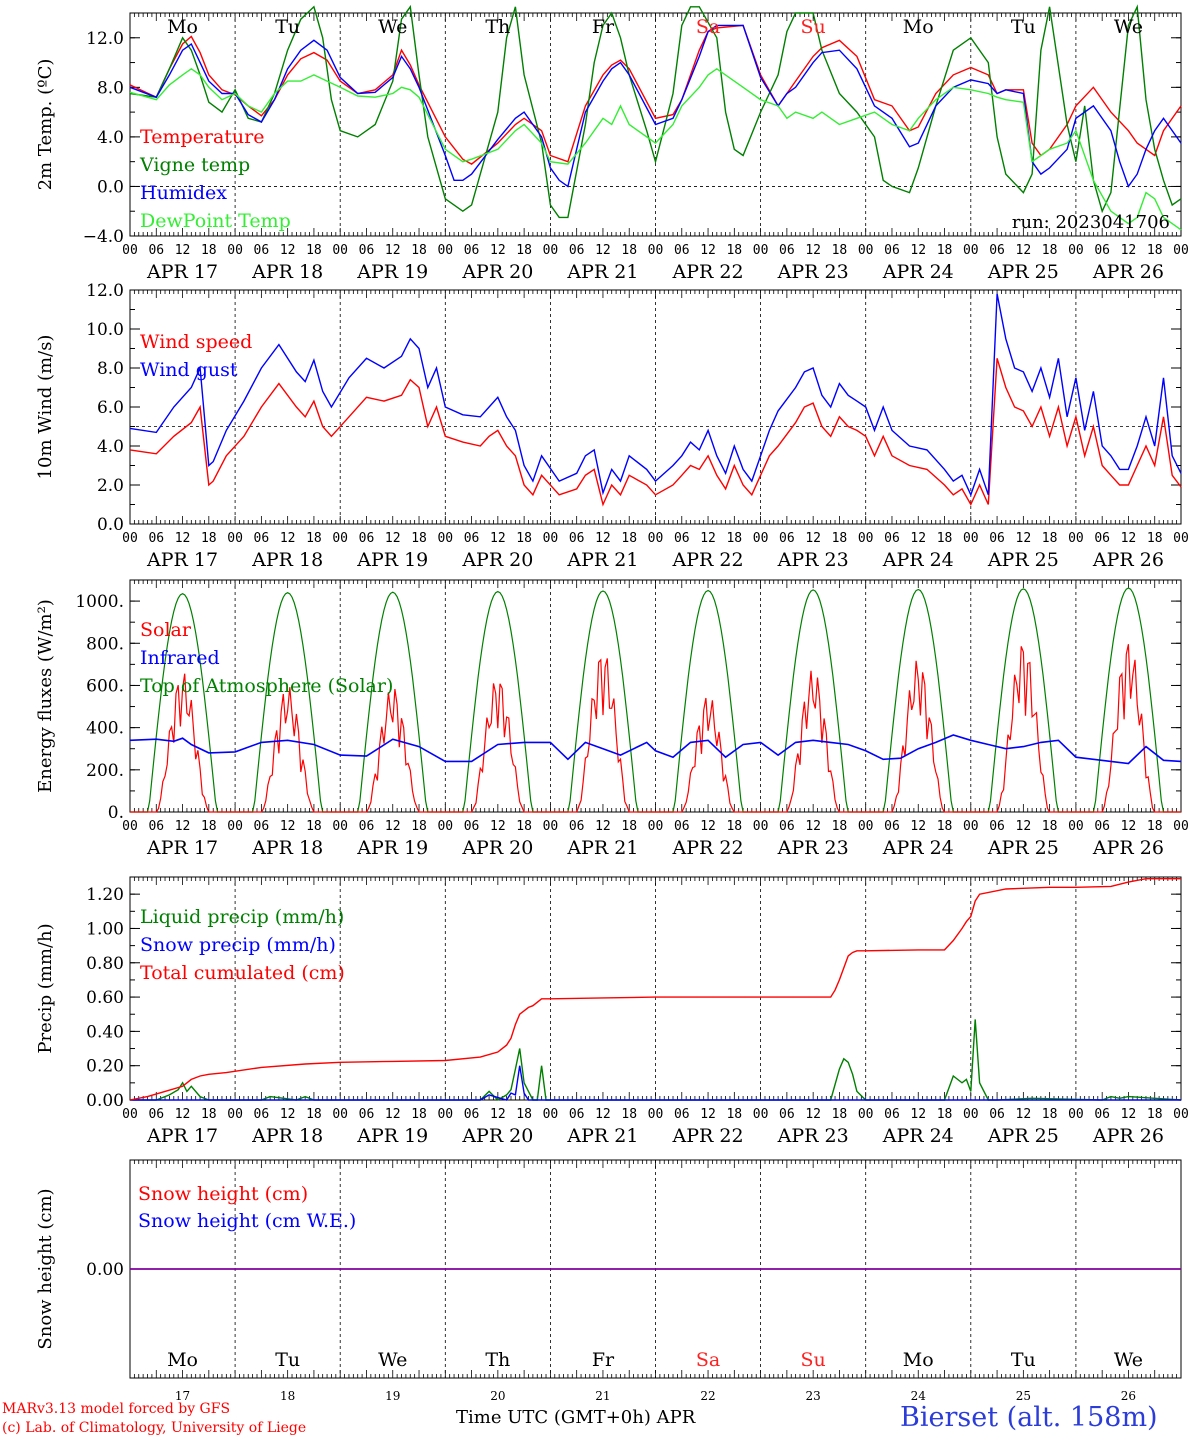  I want to click on temp-legend-entry: Temperature, so click(202, 137).